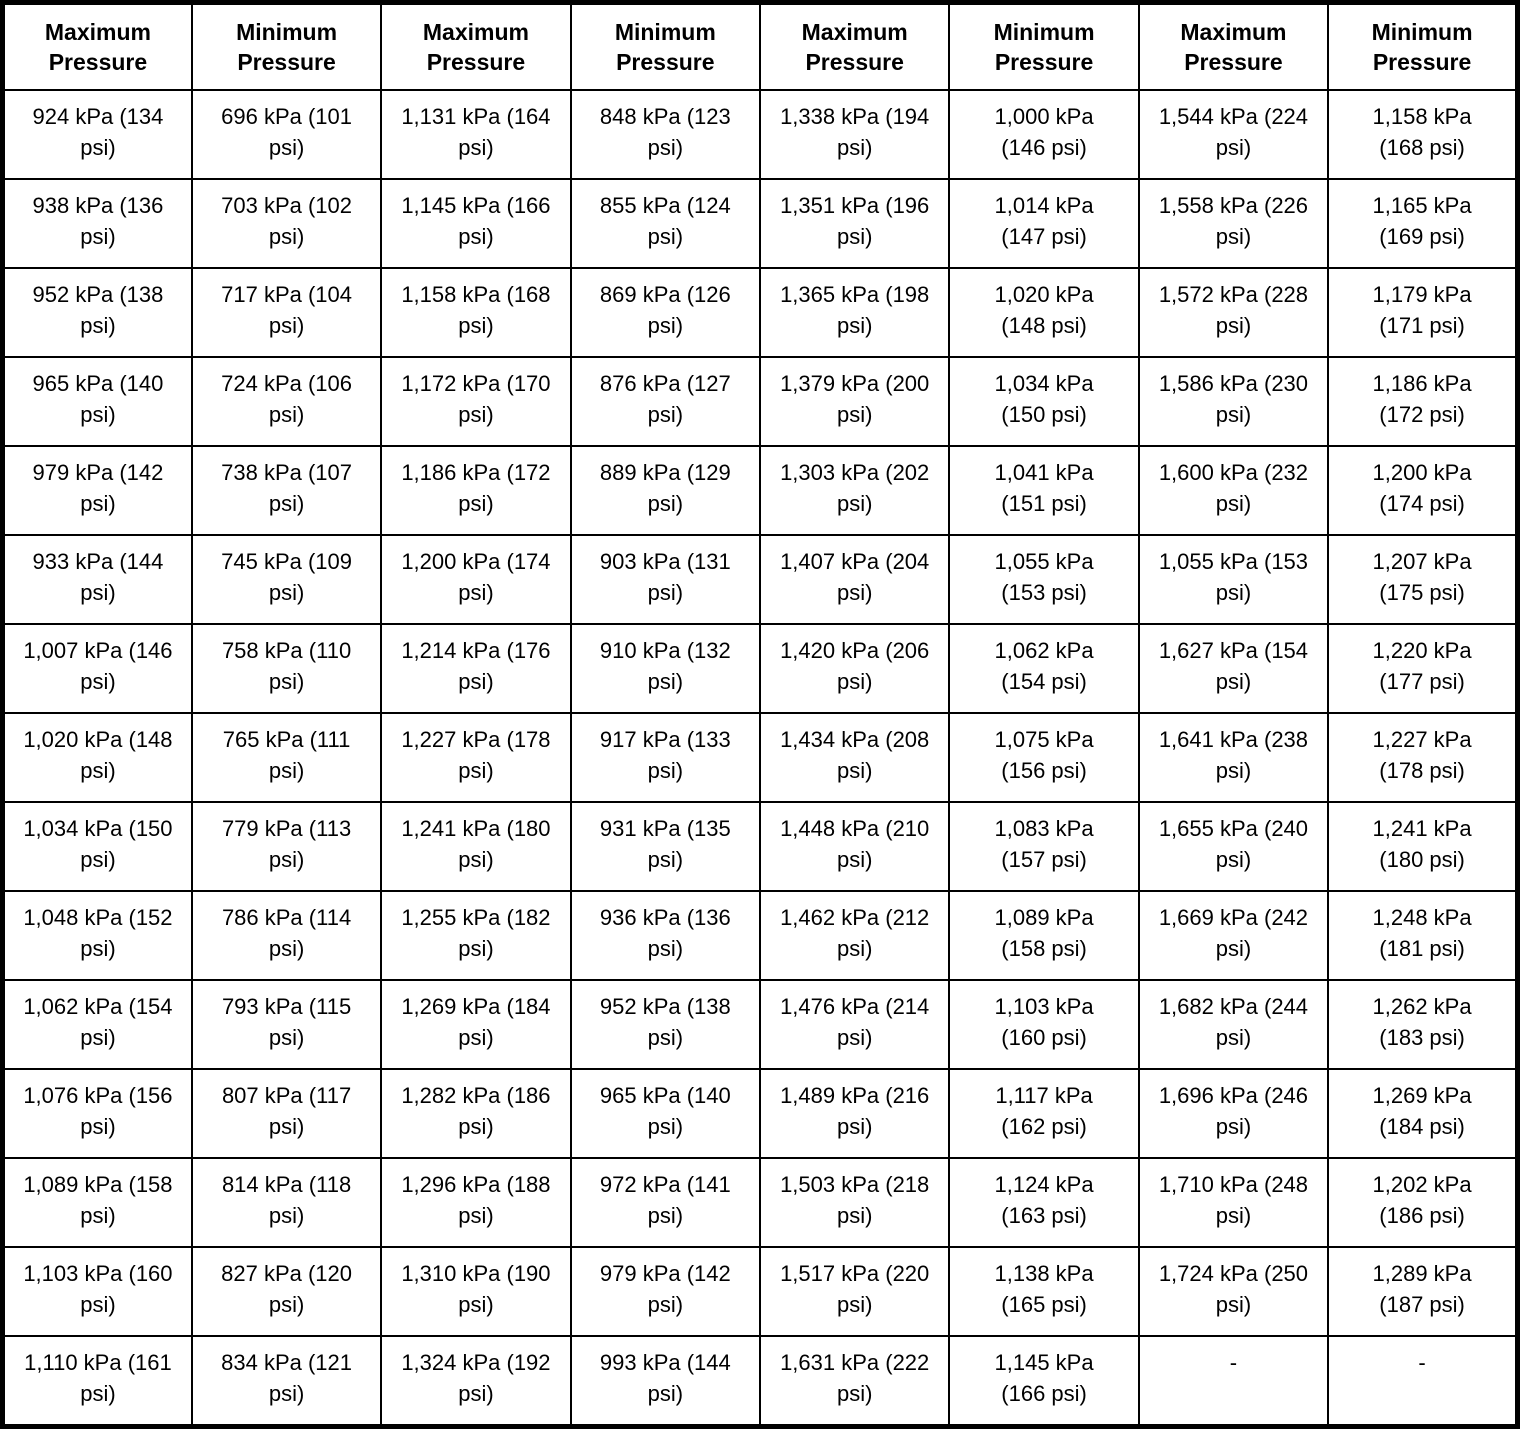 The width and height of the screenshot is (1520, 1429). Describe the element at coordinates (1233, 1291) in the screenshot. I see `table-cell: 1,724 kPa (250 psi)` at that location.